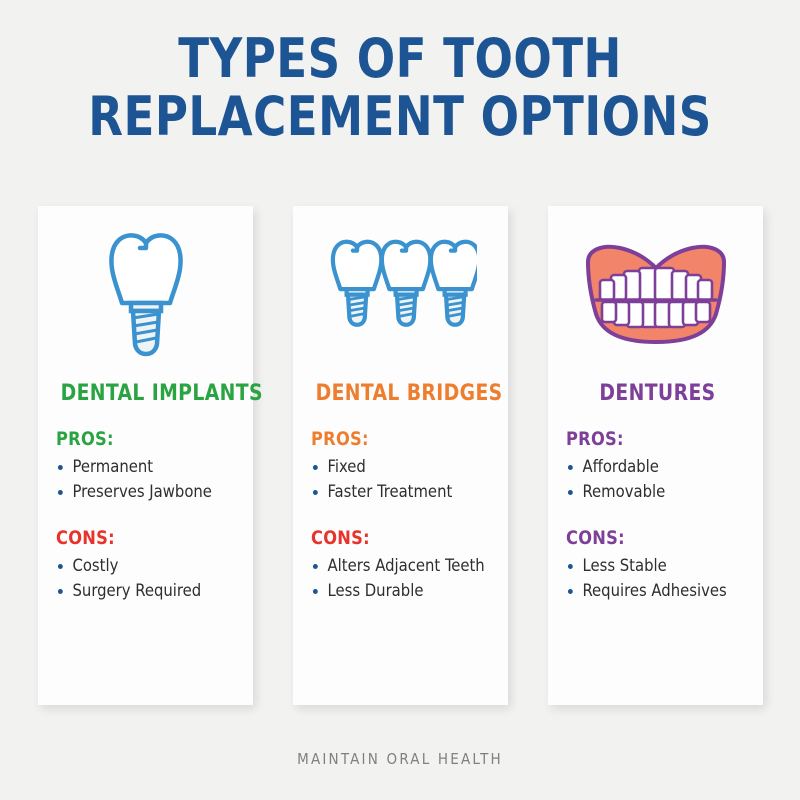 This screenshot has height=800, width=800. I want to click on pros-list: Fixed Faster Treatment, so click(402, 480).